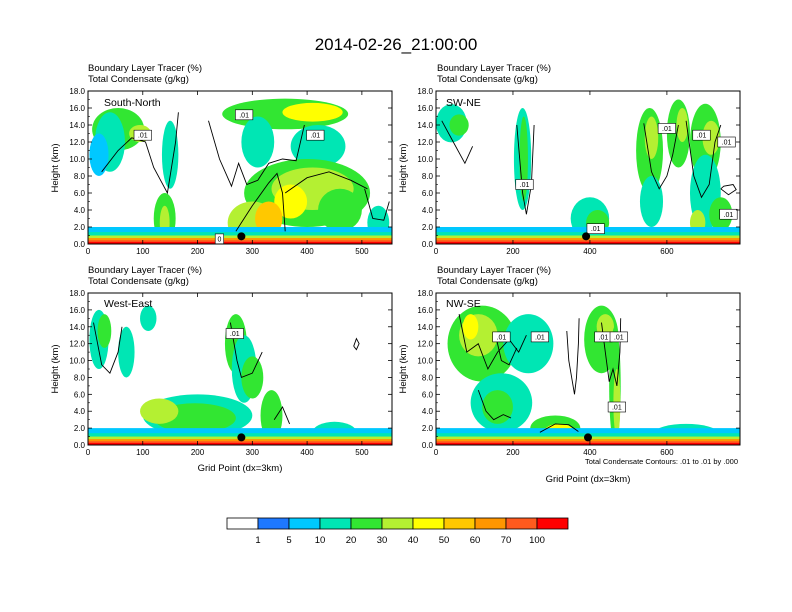 The image size is (792, 612). I want to click on x-tick-label: 400, so click(590, 251).